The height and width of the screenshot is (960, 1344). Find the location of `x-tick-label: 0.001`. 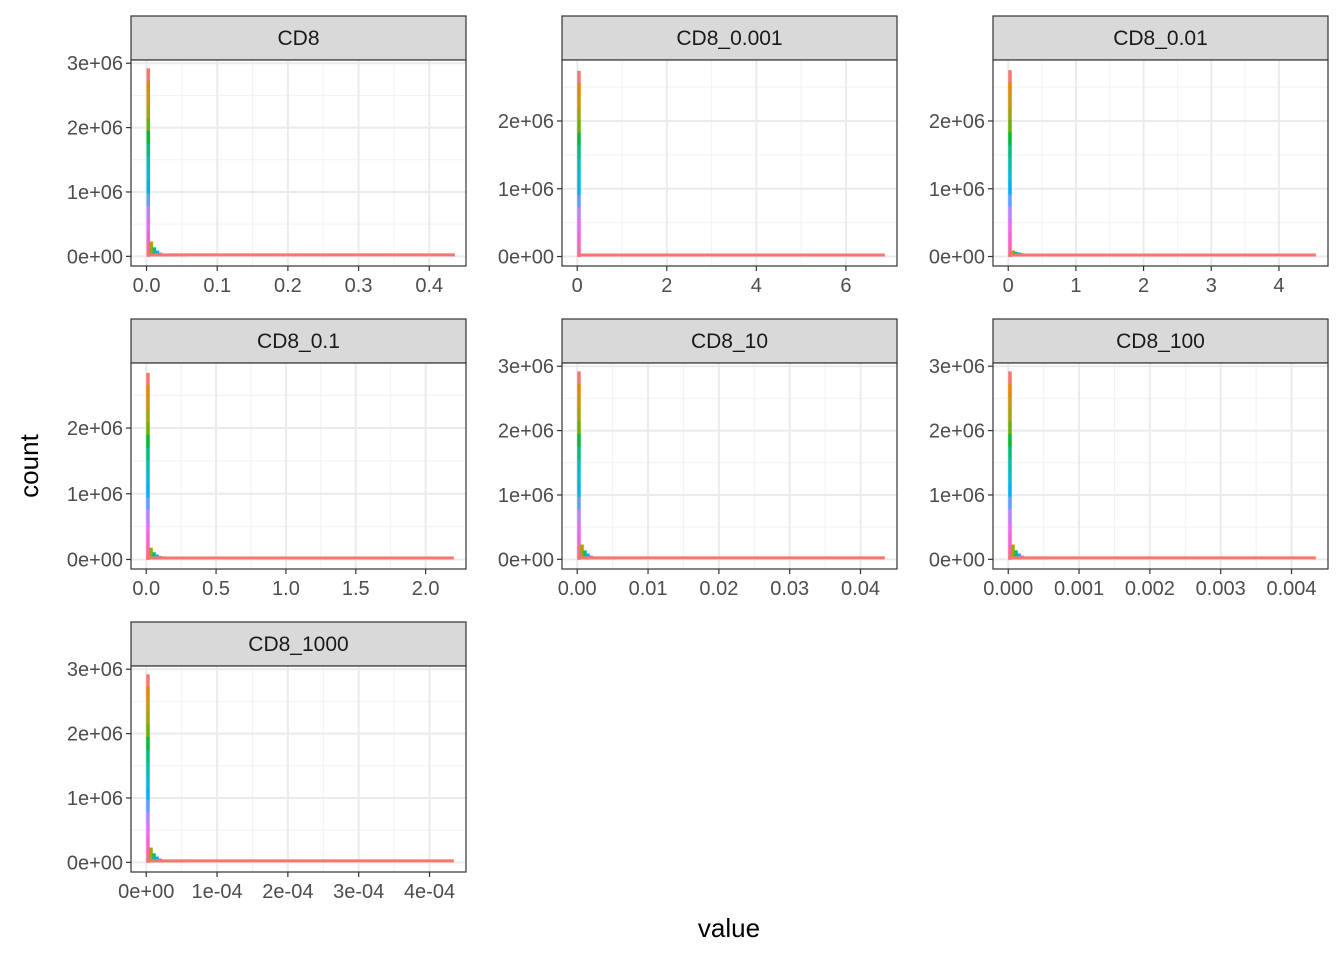

x-tick-label: 0.001 is located at coordinates (1079, 589).